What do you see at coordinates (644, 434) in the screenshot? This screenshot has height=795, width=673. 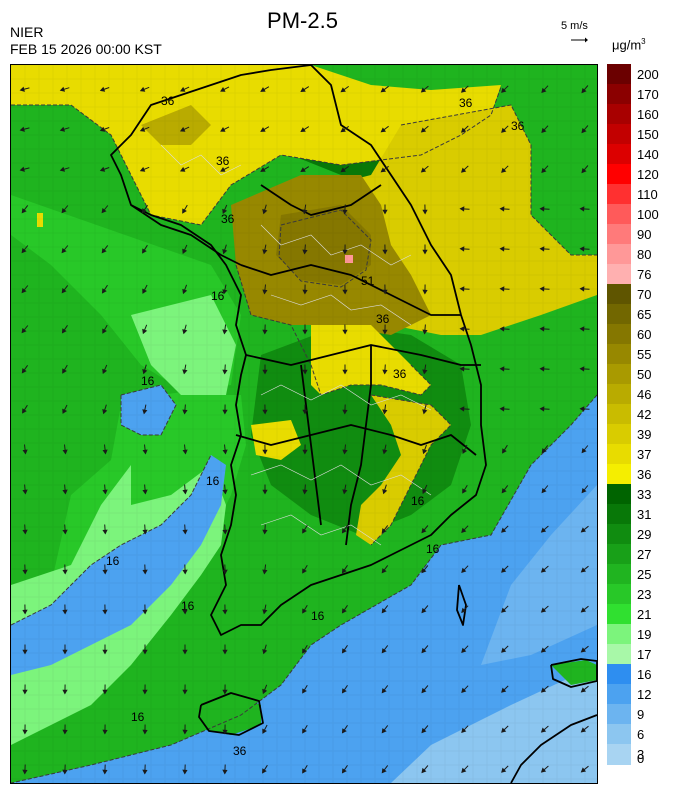 I see `legend-label: 39` at bounding box center [644, 434].